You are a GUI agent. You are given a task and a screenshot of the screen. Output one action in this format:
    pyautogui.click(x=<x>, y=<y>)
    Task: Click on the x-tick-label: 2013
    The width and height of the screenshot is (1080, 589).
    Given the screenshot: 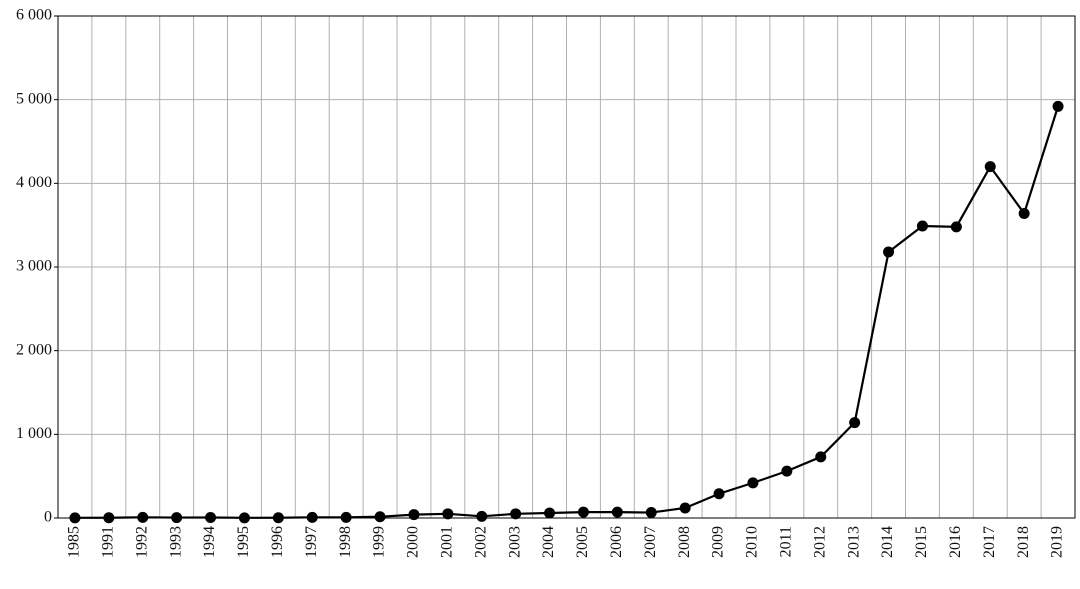 What is the action you would take?
    pyautogui.click(x=853, y=542)
    